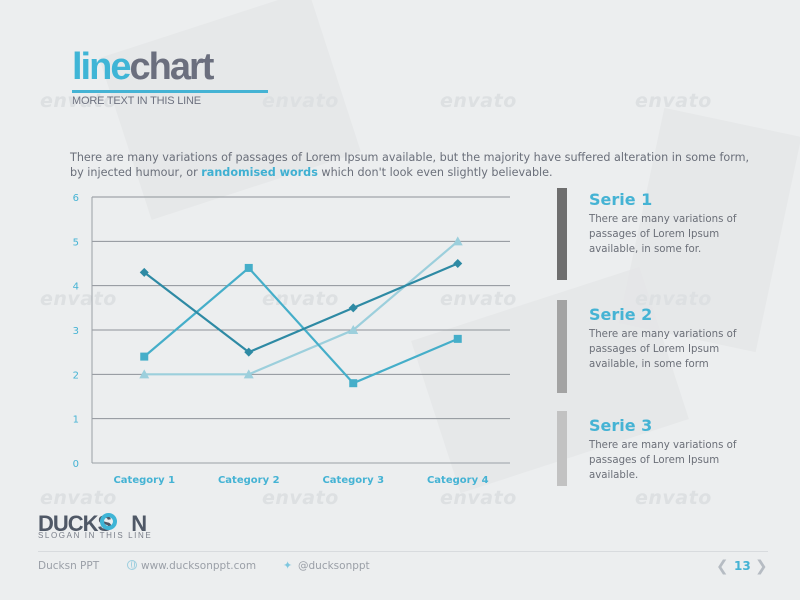  What do you see at coordinates (621, 314) in the screenshot?
I see `legend-title-2: Serie 2` at bounding box center [621, 314].